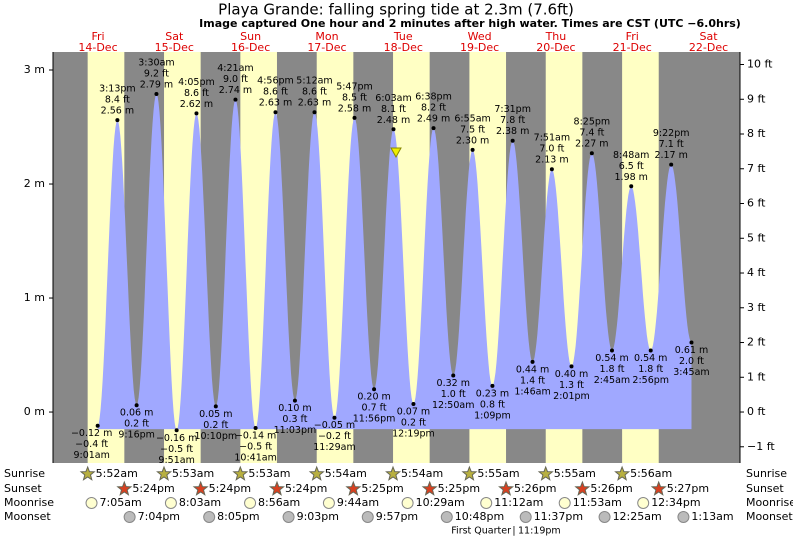 This screenshot has width=793, height=538. I want to click on extreme-ft: −0.5 ft, so click(255, 446).